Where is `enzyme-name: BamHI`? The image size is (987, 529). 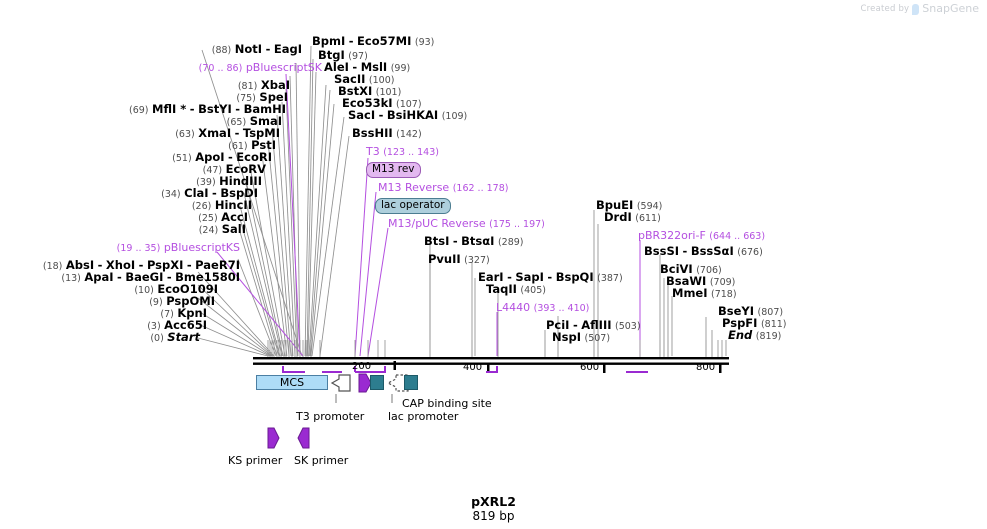
enzyme-name: BamHI is located at coordinates (264, 109).